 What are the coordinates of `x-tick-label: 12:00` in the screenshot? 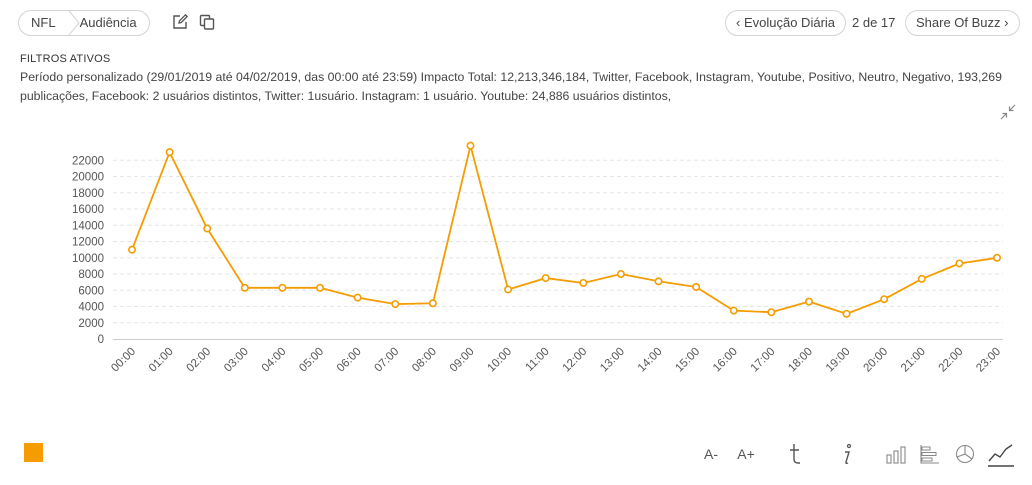 It's located at (575, 360).